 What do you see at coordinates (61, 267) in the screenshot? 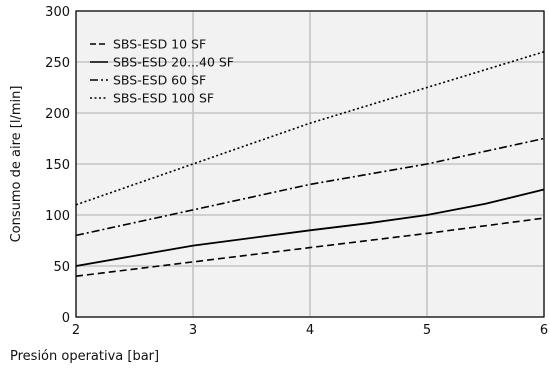
I see `y-tick-label: 50` at bounding box center [61, 267].